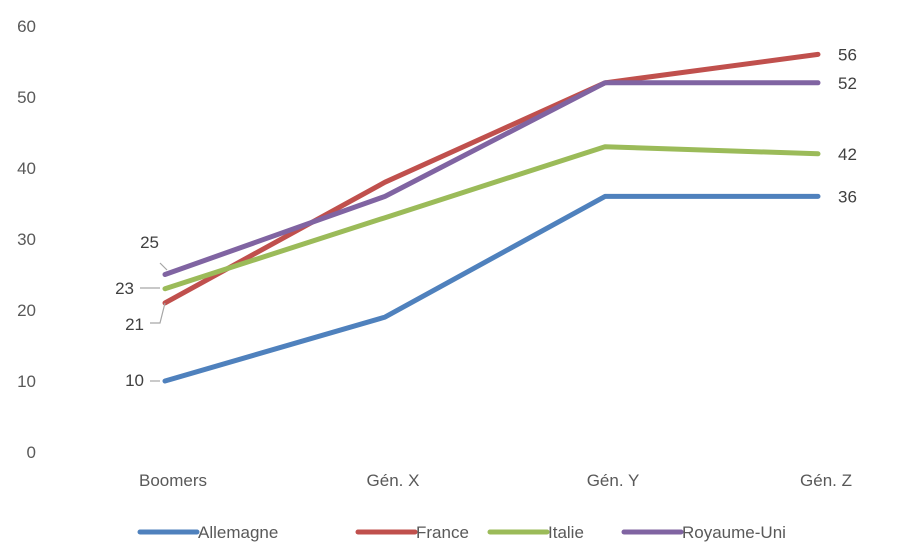 The width and height of the screenshot is (912, 545). Describe the element at coordinates (847, 154) in the screenshot. I see `data-label-end: 42` at that location.